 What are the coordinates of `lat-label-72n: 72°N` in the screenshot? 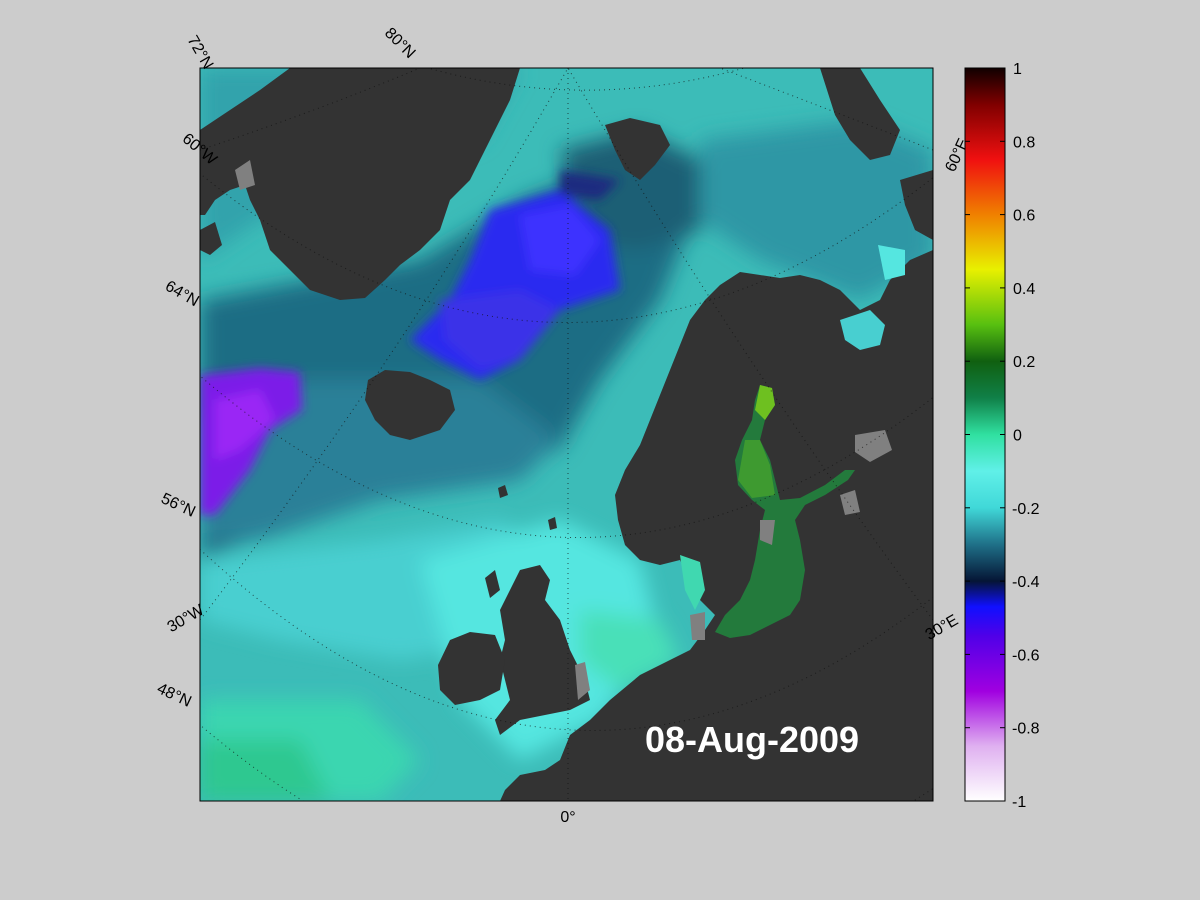 It's located at (200, 52).